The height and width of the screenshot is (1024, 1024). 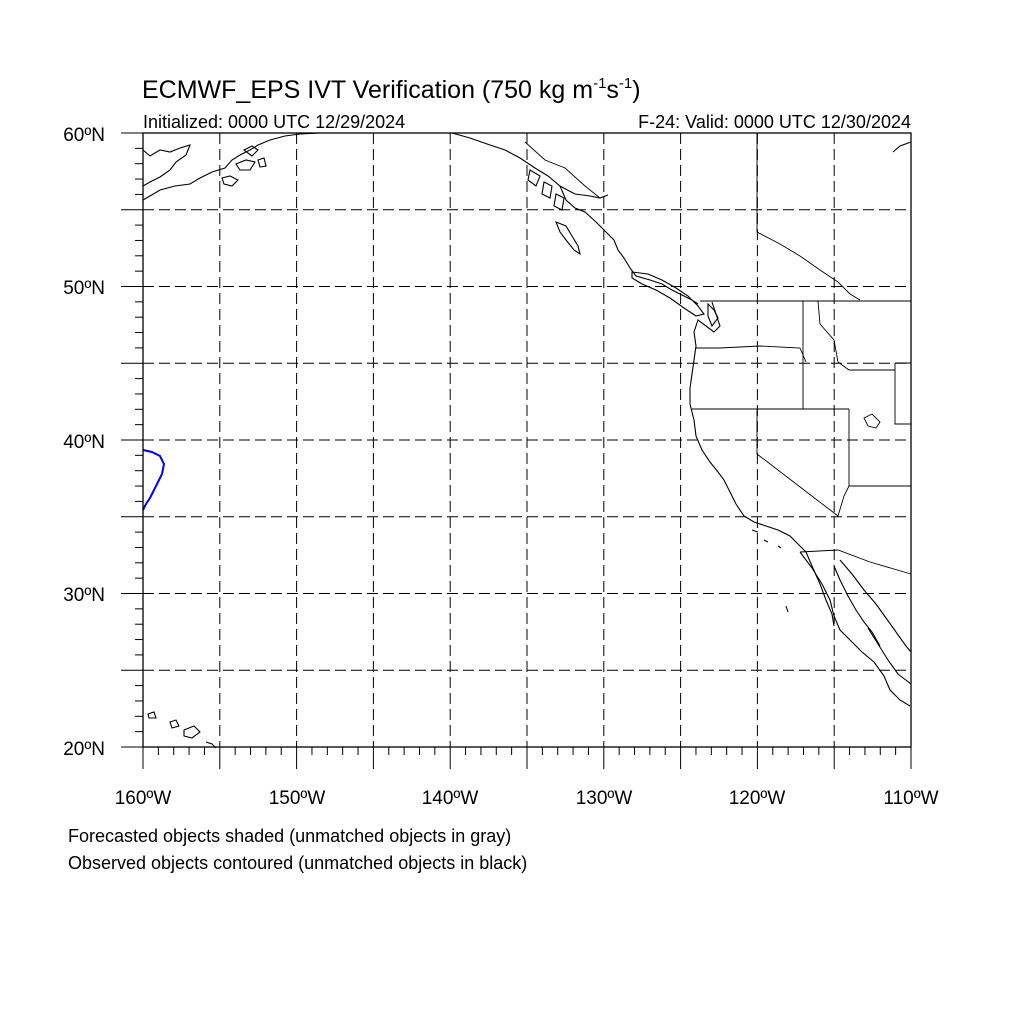 I want to click on canada-ne-coast, so click(x=902, y=147).